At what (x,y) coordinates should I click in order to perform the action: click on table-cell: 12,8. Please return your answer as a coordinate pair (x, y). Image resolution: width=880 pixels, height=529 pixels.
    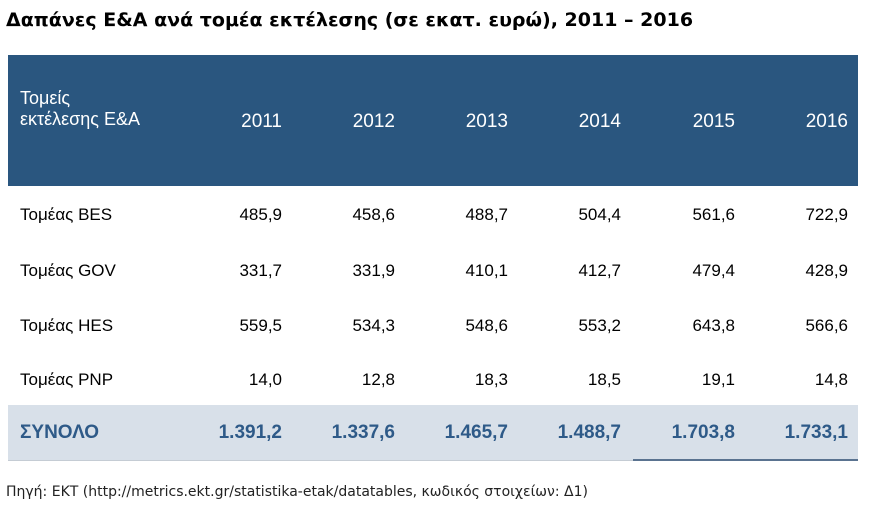
    Looking at the image, I should click on (378, 379).